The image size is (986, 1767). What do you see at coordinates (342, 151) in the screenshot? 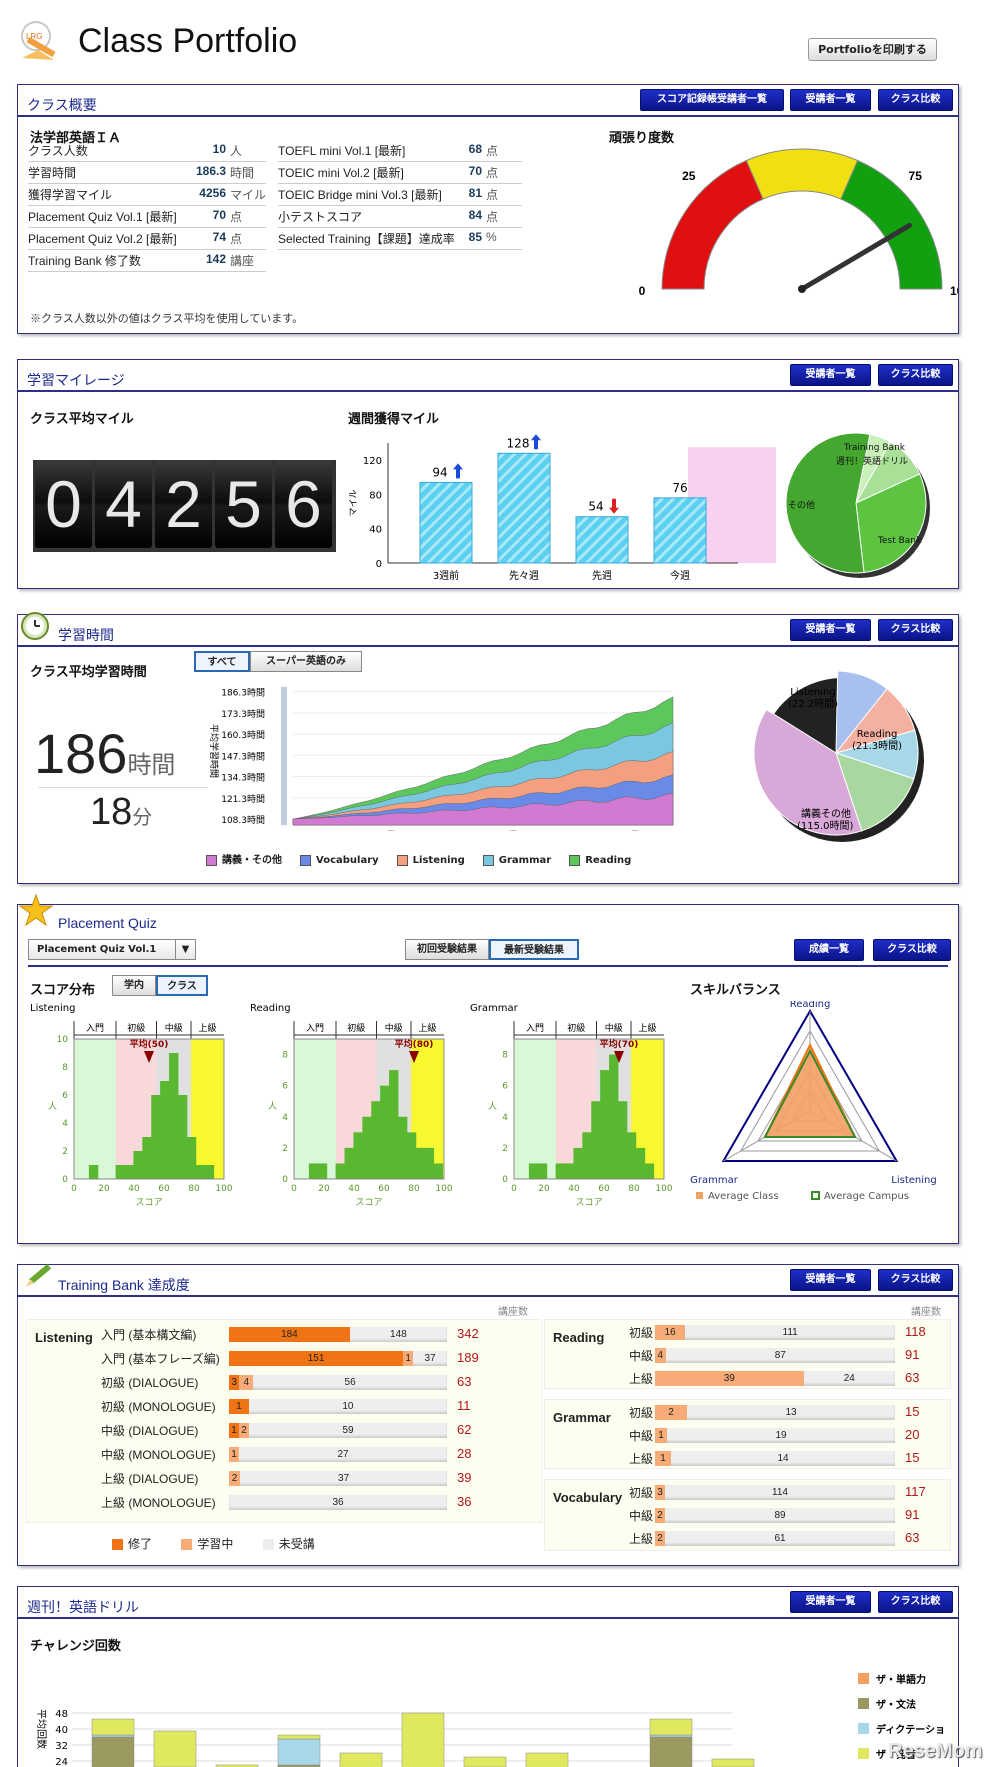
I see `kv-label: TOEFL mini Vol.1 [最新]` at bounding box center [342, 151].